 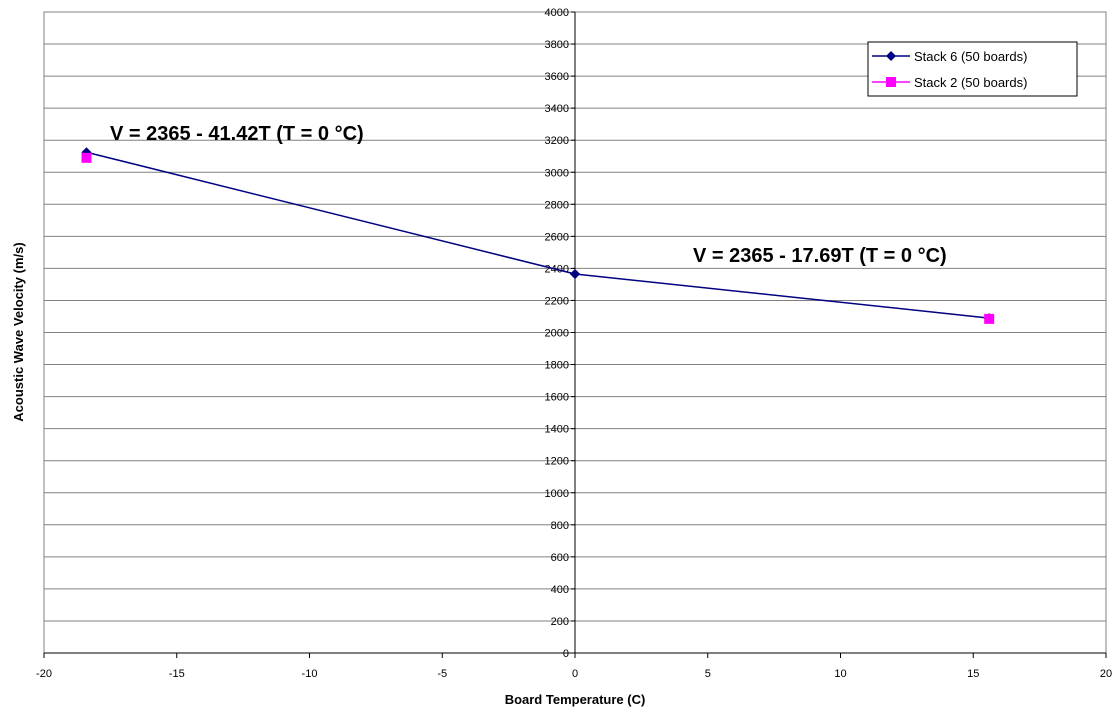 I want to click on y-tick-label-4: 800, so click(x=560, y=526).